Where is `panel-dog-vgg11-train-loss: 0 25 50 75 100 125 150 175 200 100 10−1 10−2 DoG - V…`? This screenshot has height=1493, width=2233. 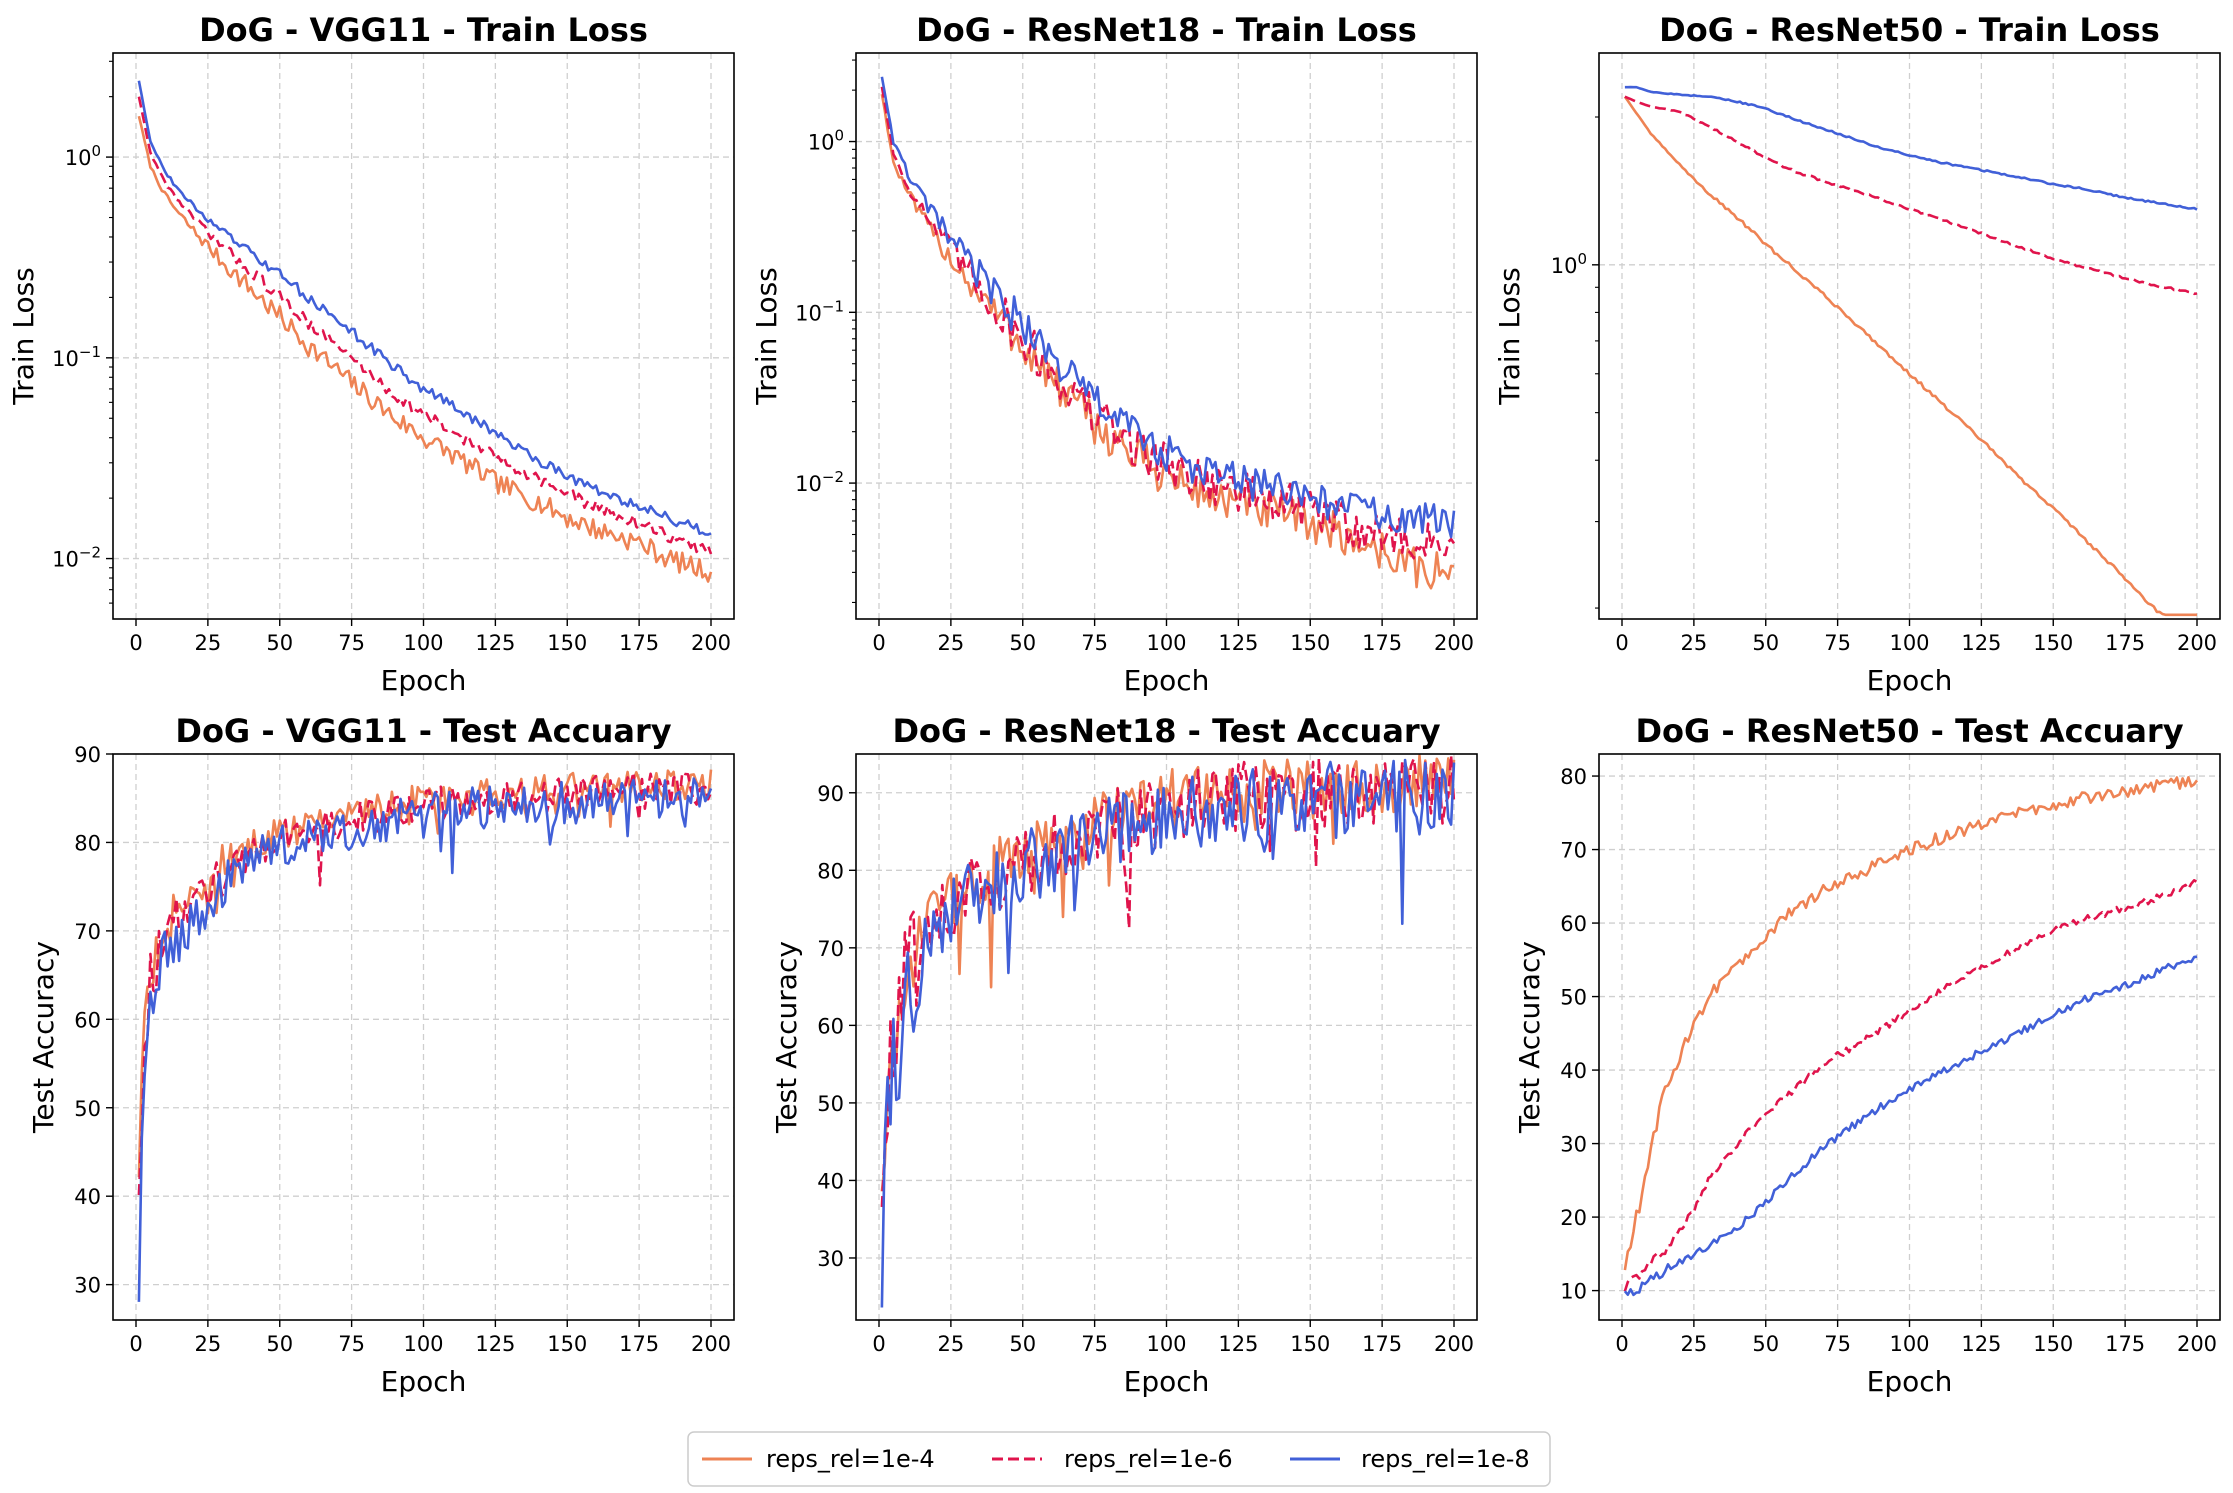 panel-dog-vgg11-train-loss: 0 25 50 75 100 125 150 175 200 100 10−1 10−2 DoG - V… is located at coordinates (371, 354).